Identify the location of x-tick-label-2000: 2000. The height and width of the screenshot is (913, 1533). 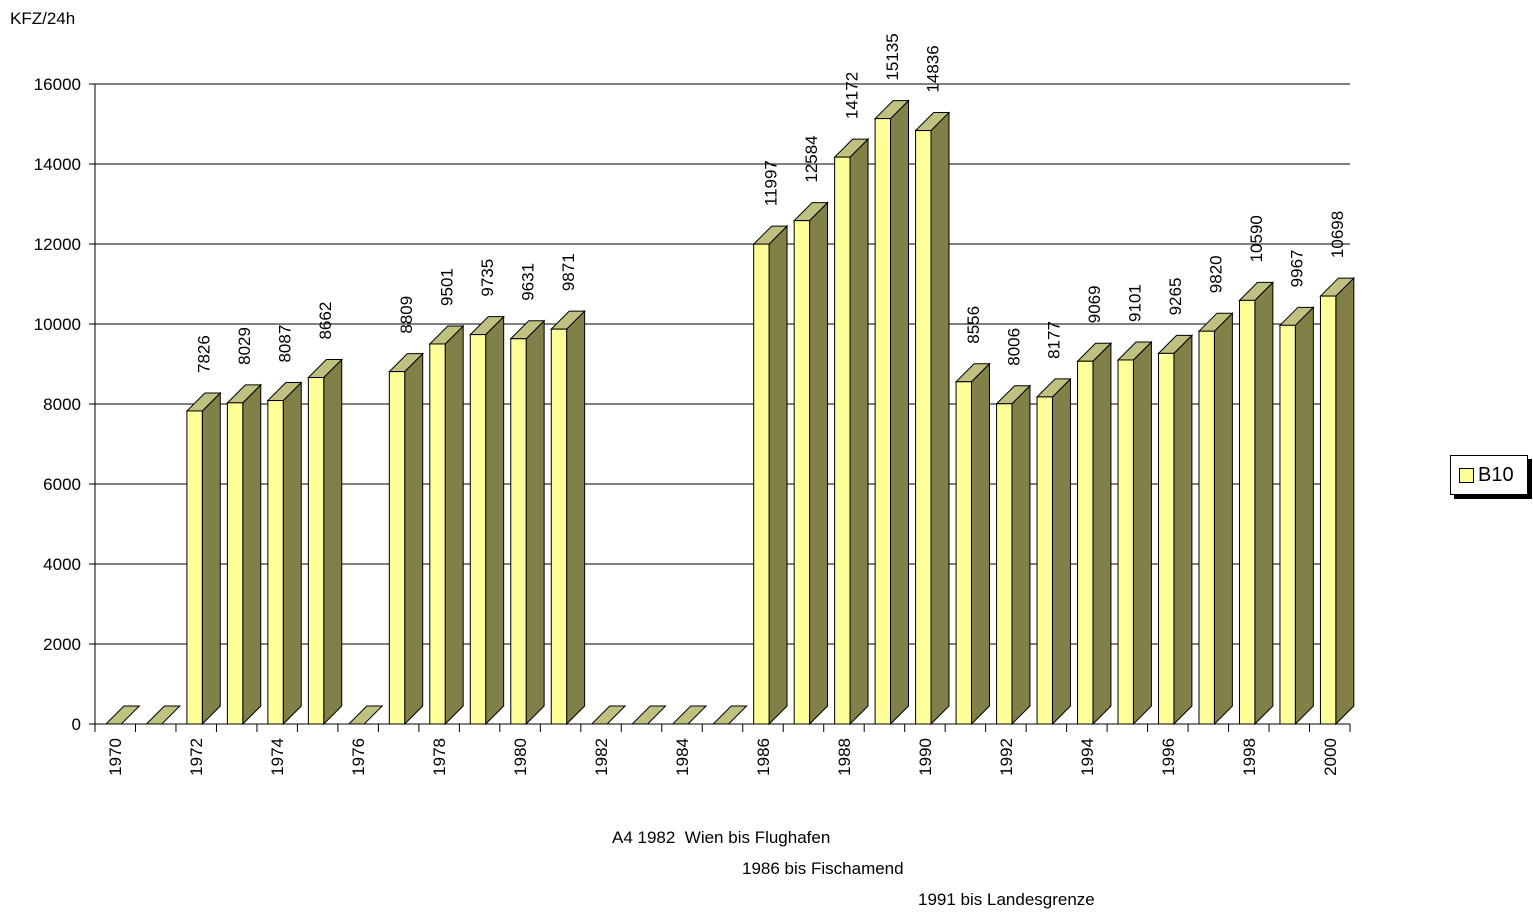
(1330, 757).